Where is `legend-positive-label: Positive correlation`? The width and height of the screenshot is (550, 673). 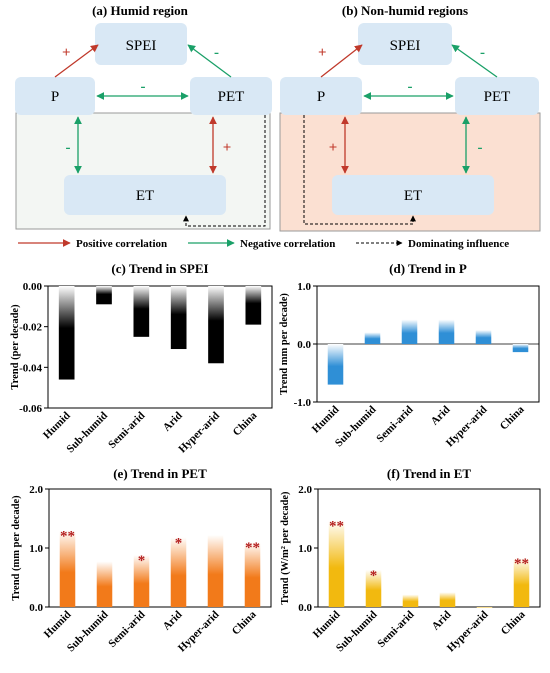
legend-positive-label: Positive correlation is located at coordinates (121, 244).